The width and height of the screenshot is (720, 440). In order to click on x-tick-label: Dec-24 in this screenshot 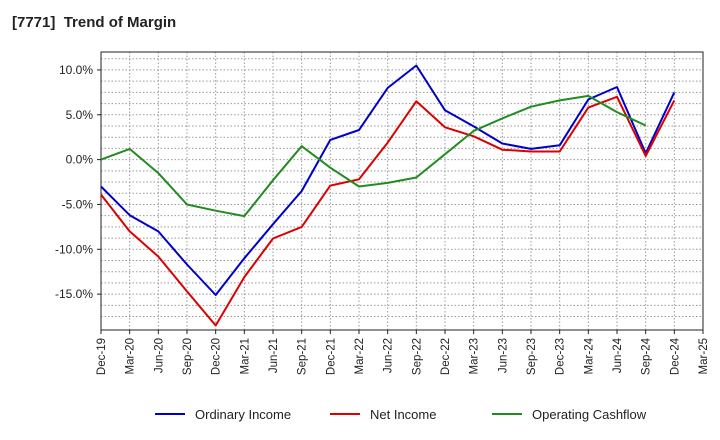, I will do `click(675, 356)`.